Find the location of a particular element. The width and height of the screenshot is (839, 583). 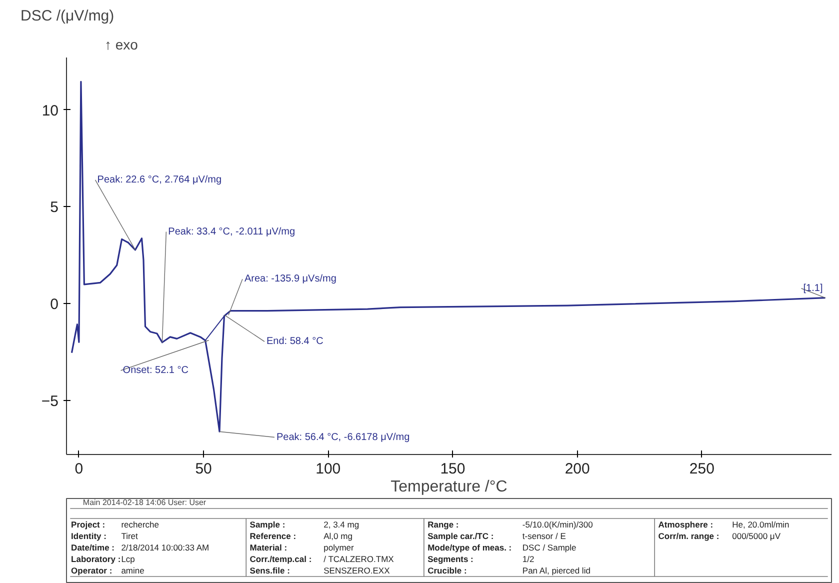

text: Date/time : is located at coordinates (93, 547).